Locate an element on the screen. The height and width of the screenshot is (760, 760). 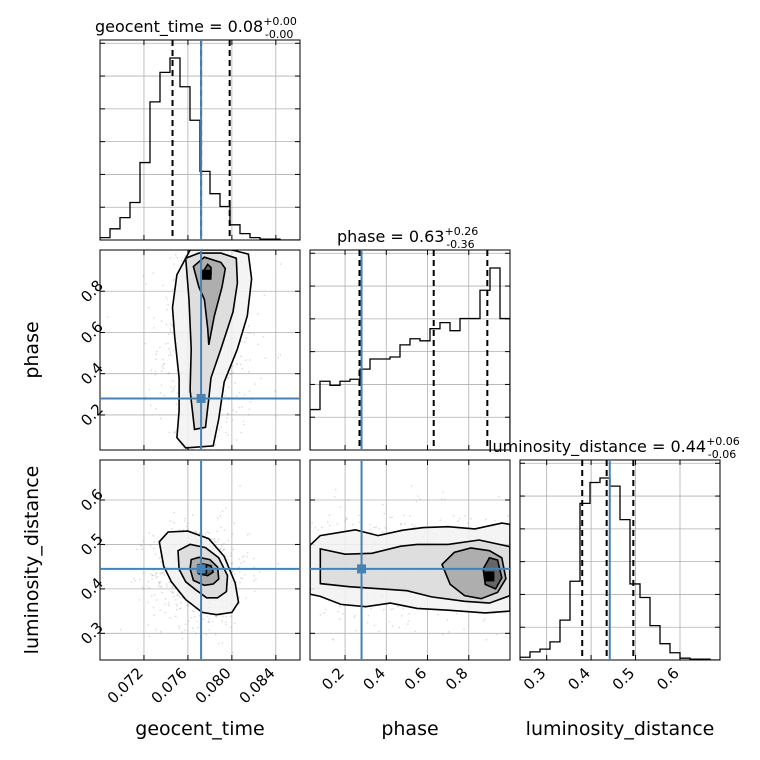
panel-frame is located at coordinates (200, 560).